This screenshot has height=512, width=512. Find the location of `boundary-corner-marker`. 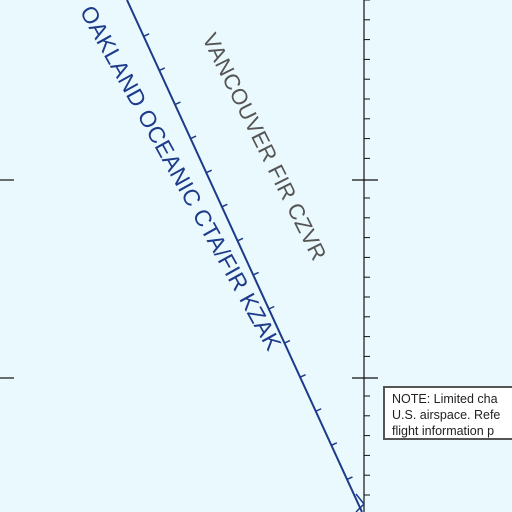

boundary-corner-marker is located at coordinates (360, 502).